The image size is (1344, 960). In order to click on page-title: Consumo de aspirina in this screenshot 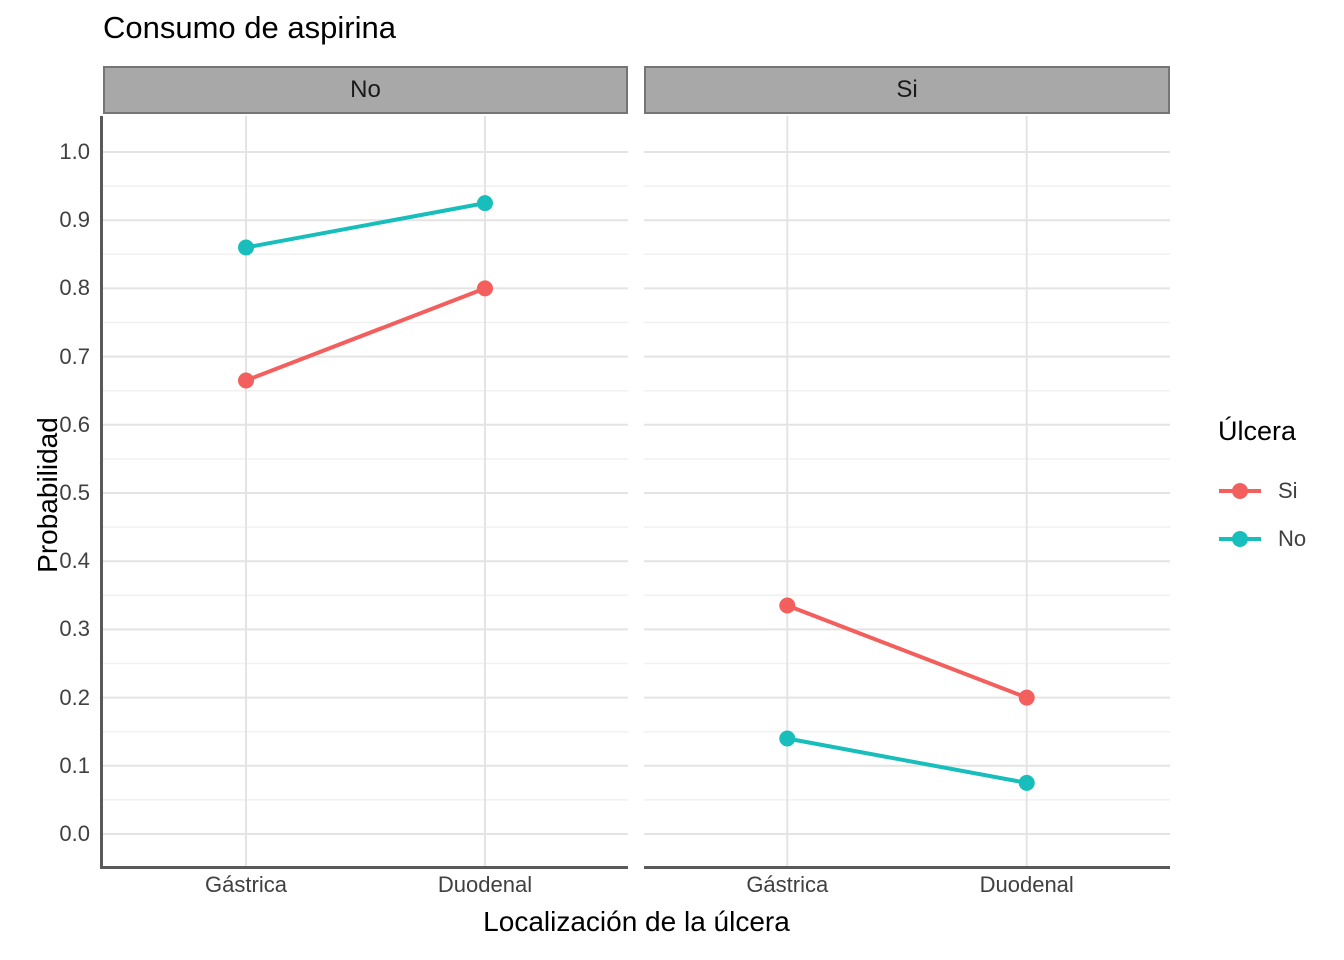, I will do `click(249, 27)`.